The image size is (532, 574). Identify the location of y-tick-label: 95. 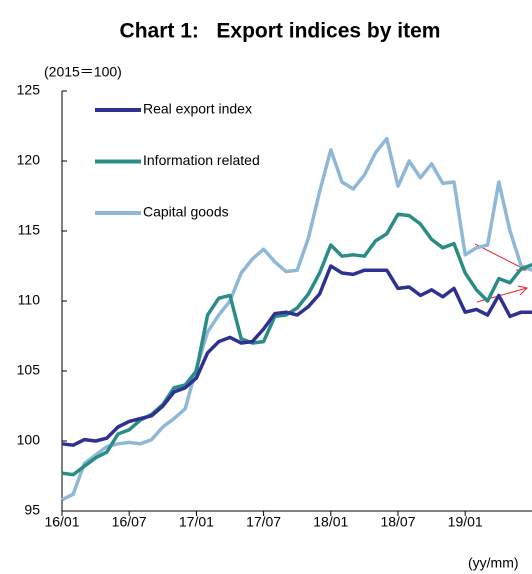
(32, 510).